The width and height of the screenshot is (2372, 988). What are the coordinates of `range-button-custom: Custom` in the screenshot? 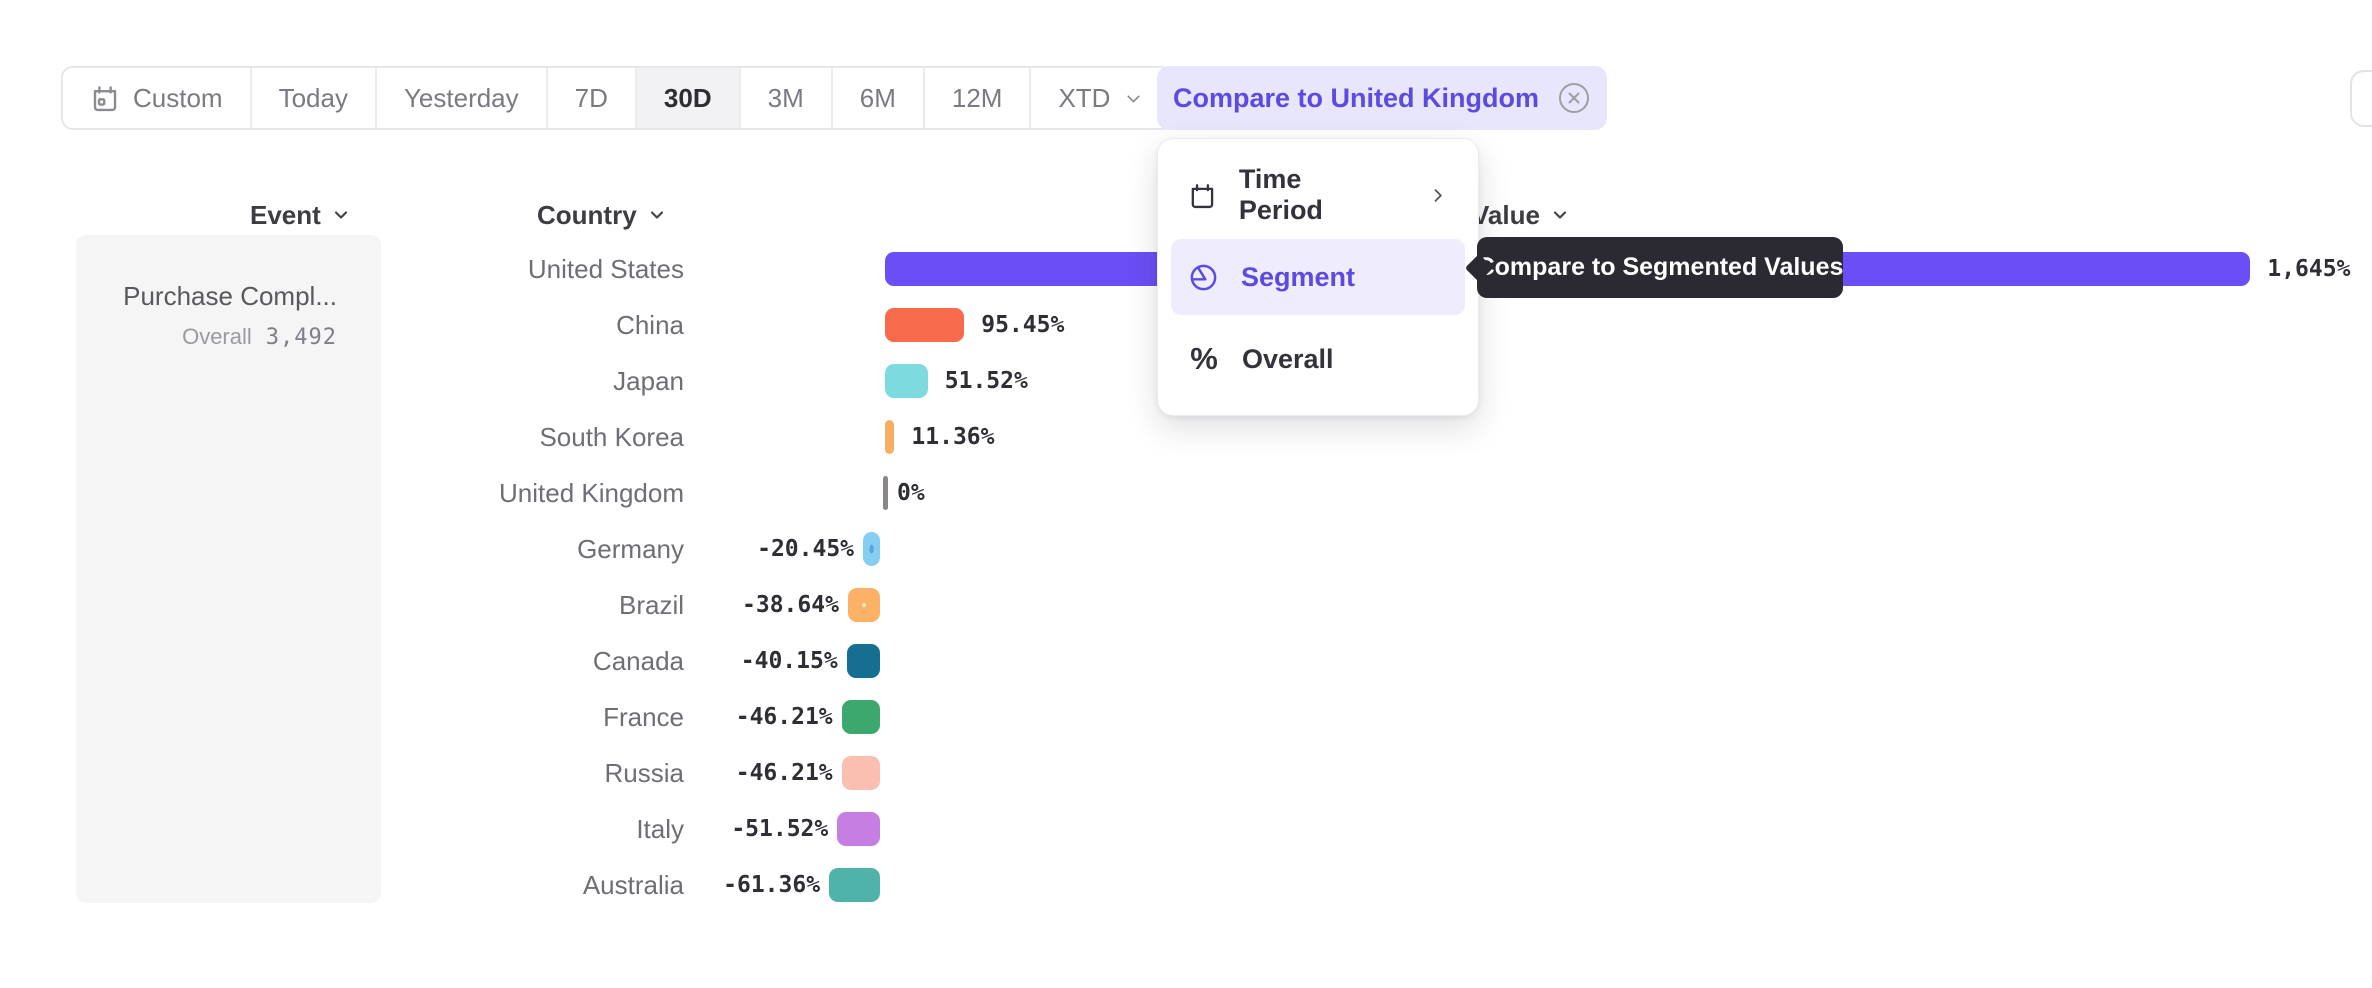 It's located at (157, 98).